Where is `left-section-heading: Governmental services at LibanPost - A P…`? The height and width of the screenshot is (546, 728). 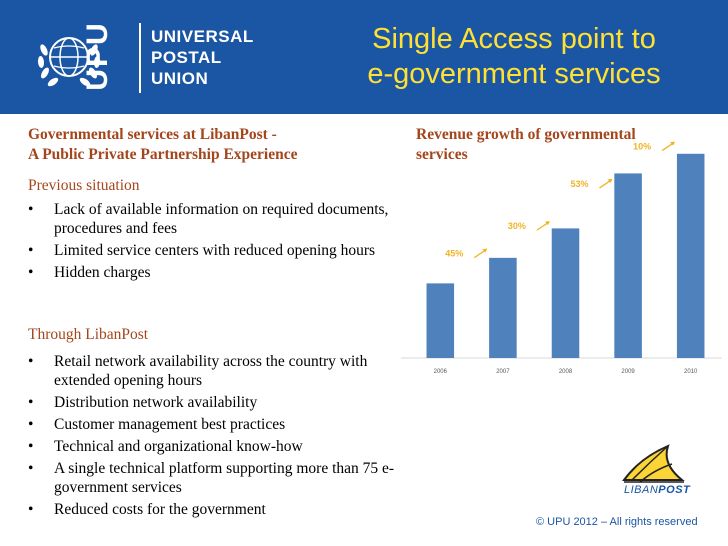 left-section-heading: Governmental services at LibanPost - A P… is located at coordinates (163, 145).